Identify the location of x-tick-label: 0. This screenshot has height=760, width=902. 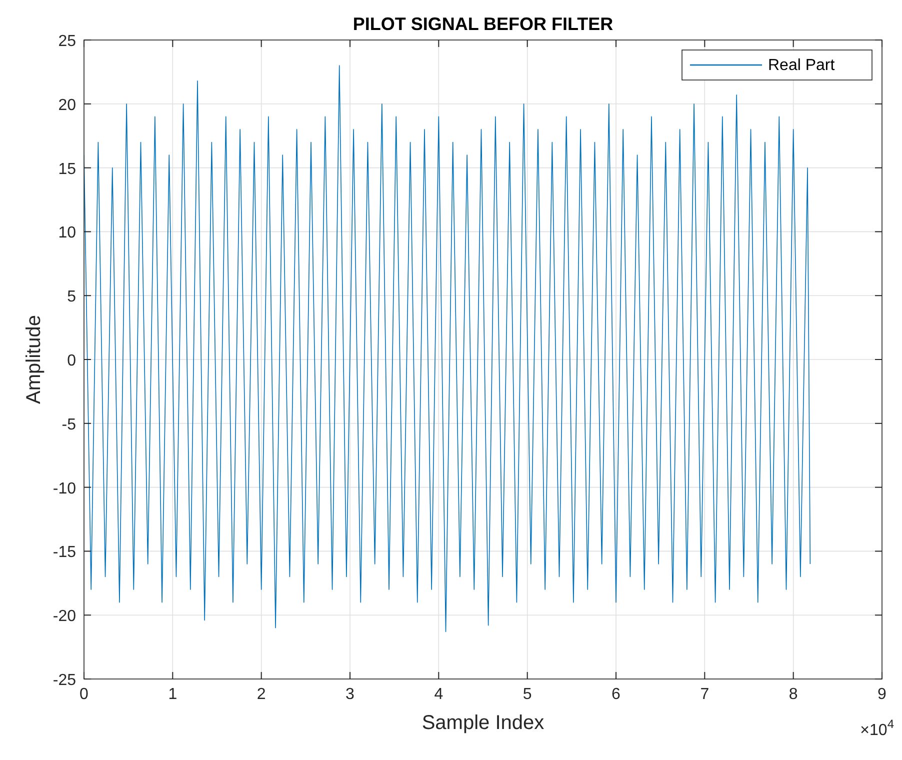
(84, 694).